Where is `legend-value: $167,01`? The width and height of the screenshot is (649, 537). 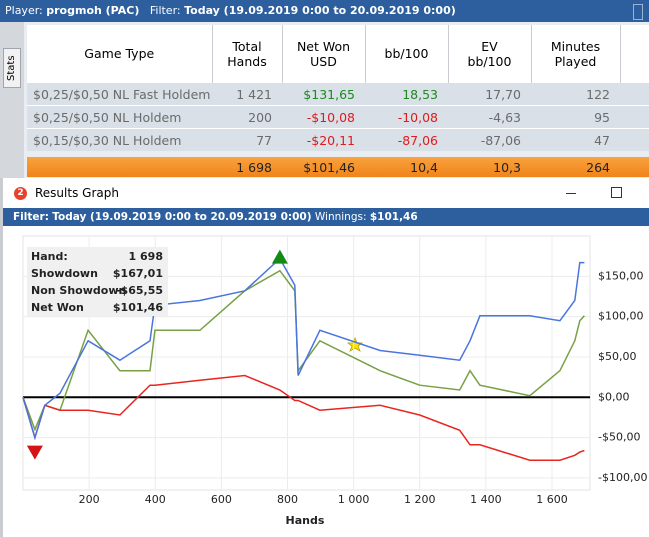
legend-value: $167,01 is located at coordinates (138, 273).